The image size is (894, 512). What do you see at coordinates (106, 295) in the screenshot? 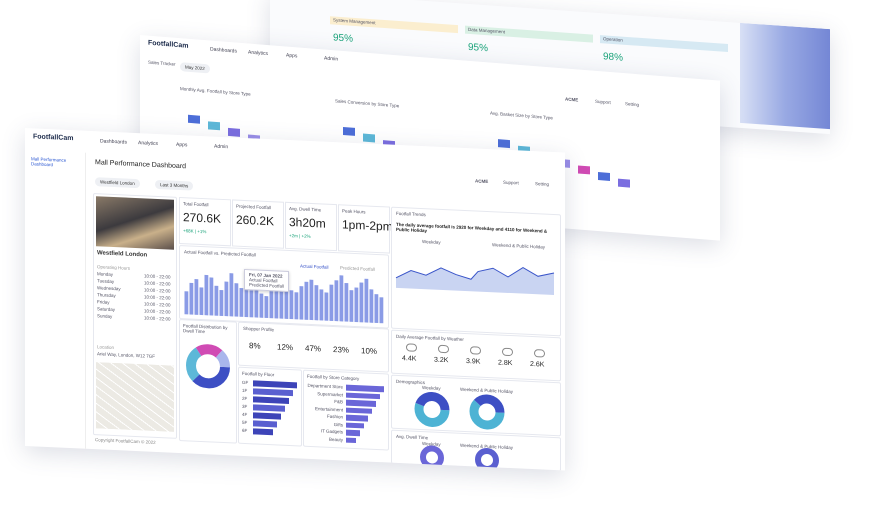
I see `day: Thursday` at bounding box center [106, 295].